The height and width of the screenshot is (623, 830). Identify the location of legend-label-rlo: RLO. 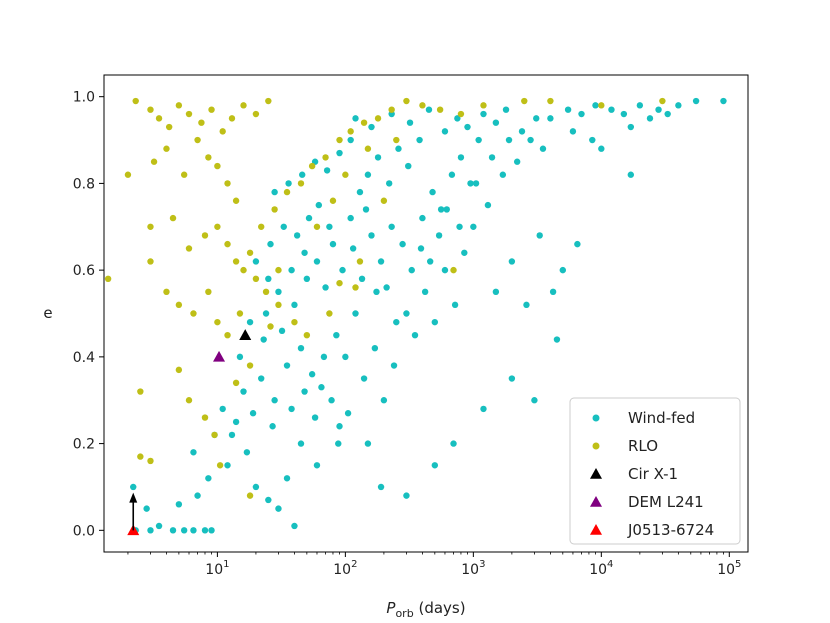
(643, 446).